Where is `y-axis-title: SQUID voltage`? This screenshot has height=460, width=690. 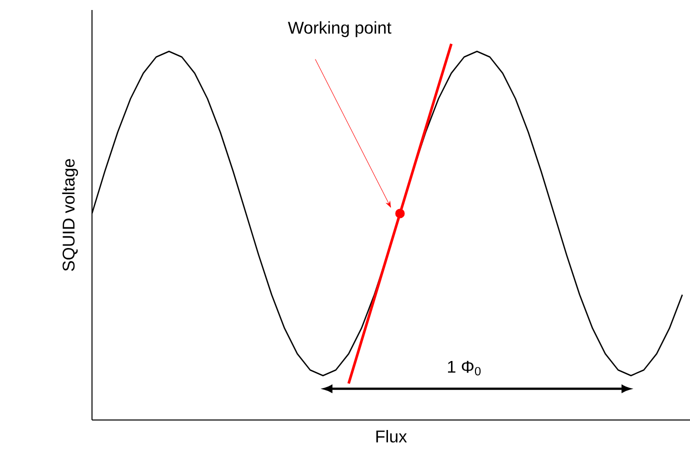
y-axis-title: SQUID voltage is located at coordinates (70, 215).